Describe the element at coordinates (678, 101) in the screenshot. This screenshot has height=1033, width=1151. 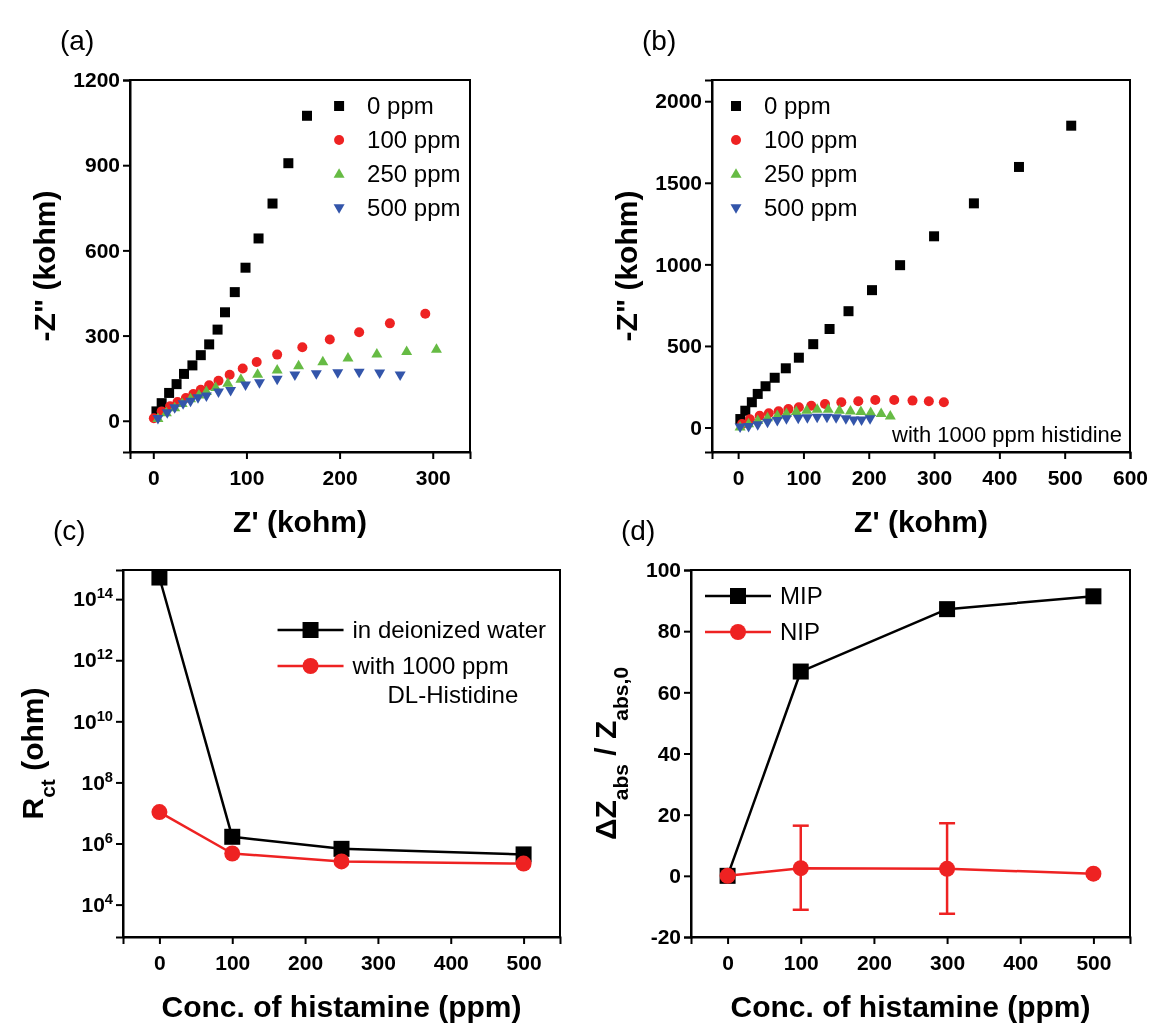
I see `y-tick-label: 2000` at that location.